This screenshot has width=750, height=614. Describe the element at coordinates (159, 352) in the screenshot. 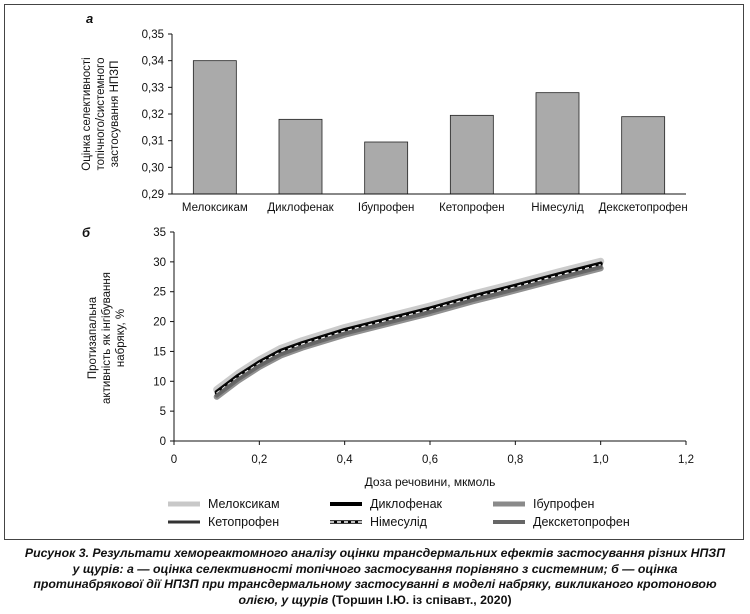

I see `y-tick-label: 15` at that location.